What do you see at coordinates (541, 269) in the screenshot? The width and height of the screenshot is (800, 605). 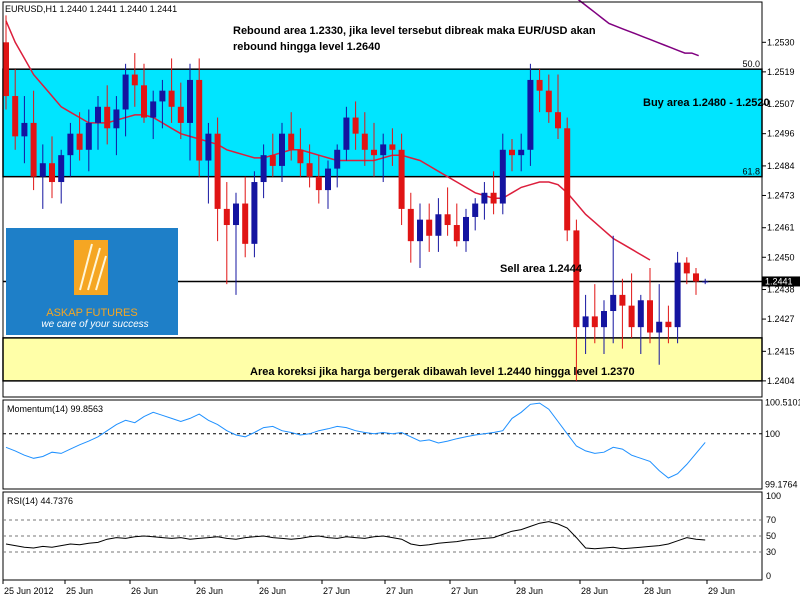 I see `annotation-sell: Sell area 1.2444` at bounding box center [541, 269].